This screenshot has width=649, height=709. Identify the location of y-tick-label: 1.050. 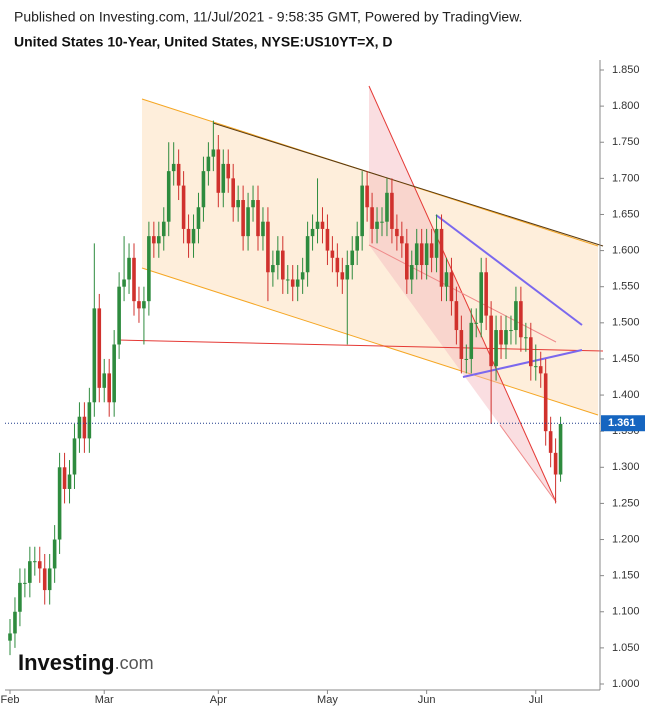
(626, 648).